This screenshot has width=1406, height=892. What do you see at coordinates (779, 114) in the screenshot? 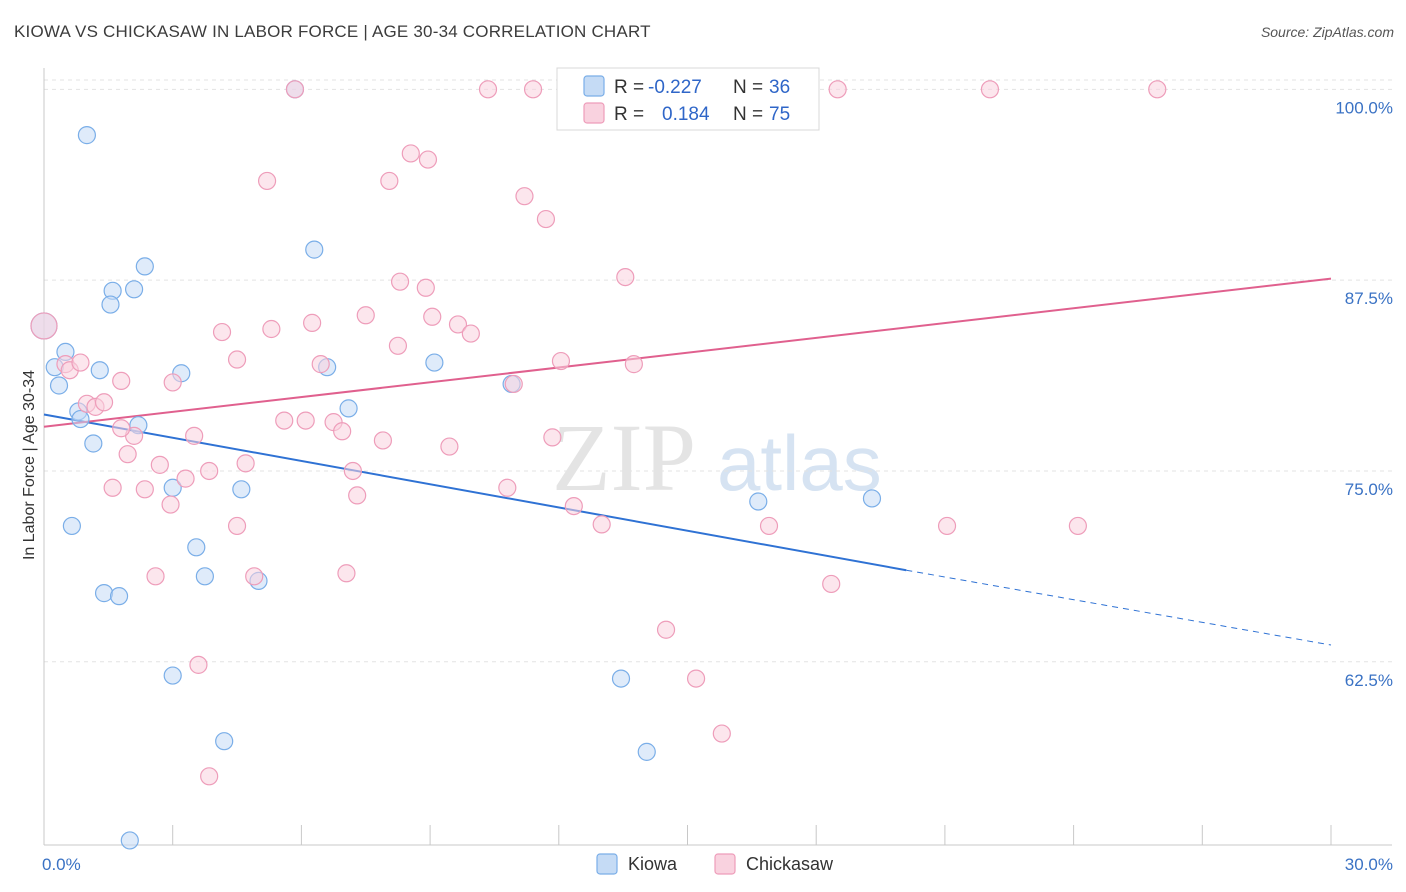
I see `legend-n-value-chickasaw: 75` at bounding box center [779, 114].